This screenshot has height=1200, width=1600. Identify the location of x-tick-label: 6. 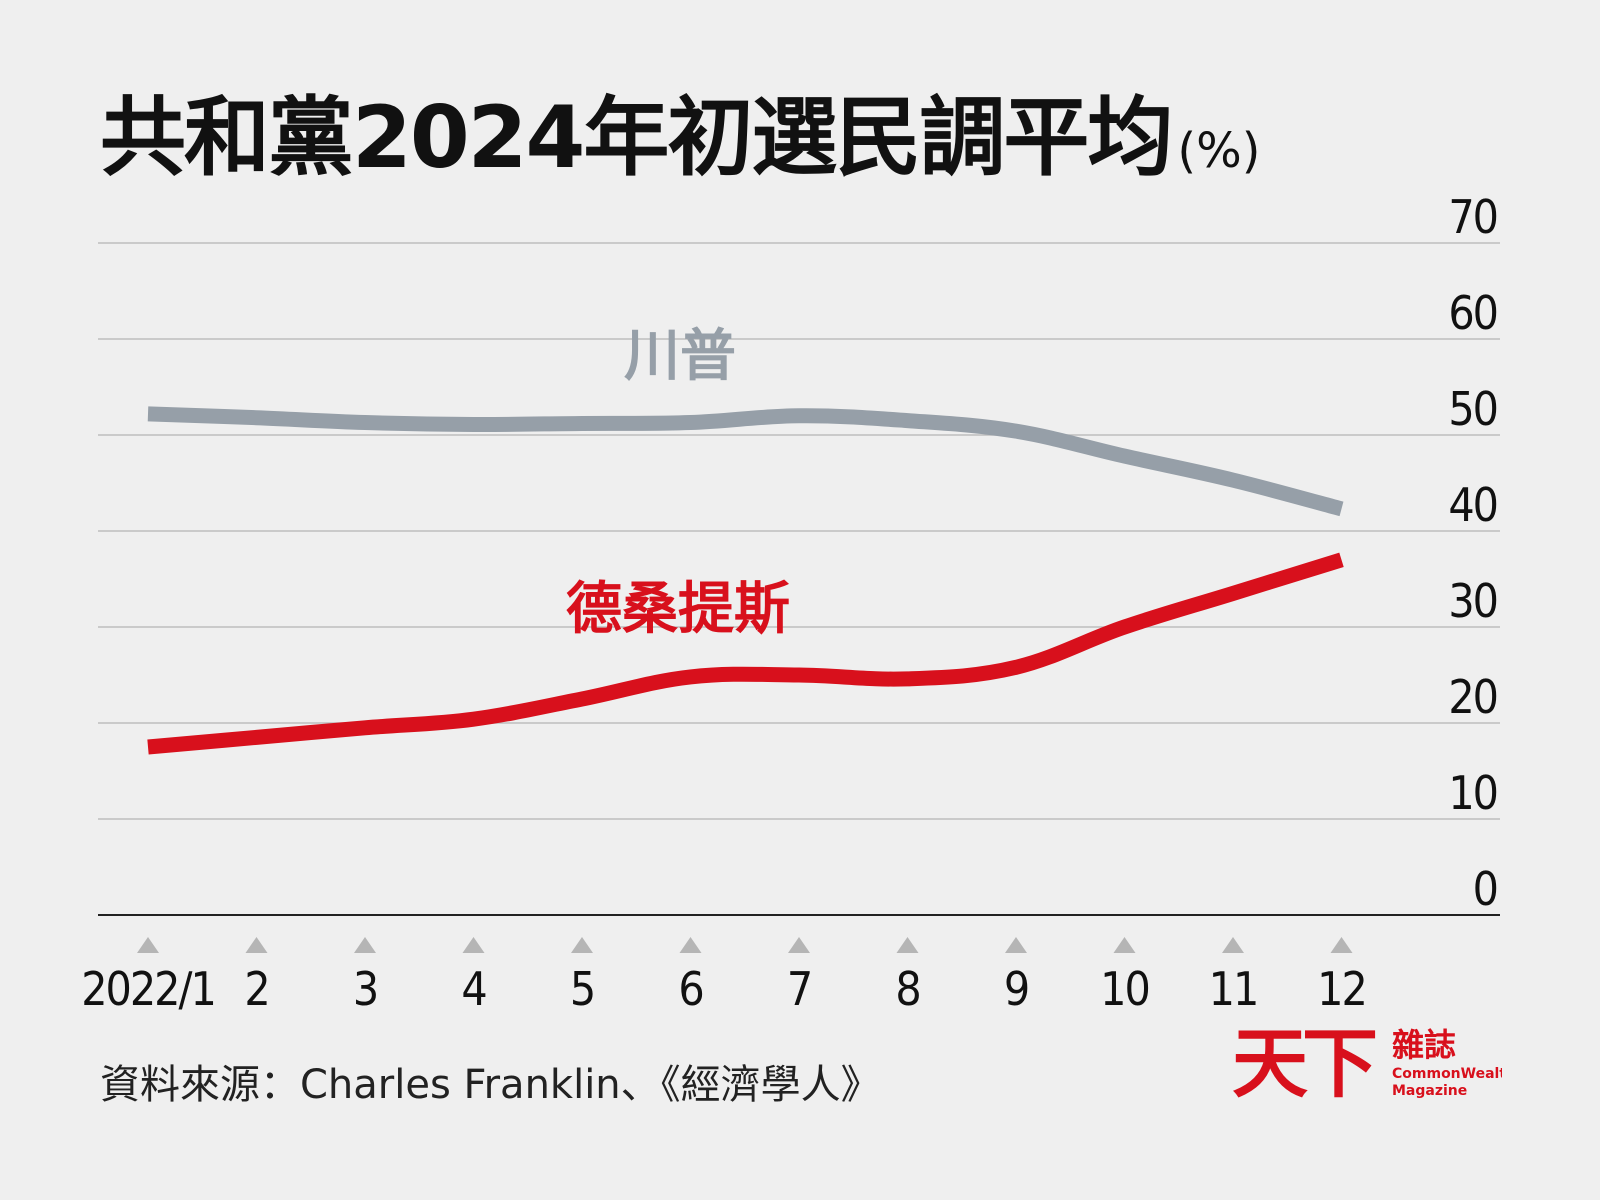
(690, 989).